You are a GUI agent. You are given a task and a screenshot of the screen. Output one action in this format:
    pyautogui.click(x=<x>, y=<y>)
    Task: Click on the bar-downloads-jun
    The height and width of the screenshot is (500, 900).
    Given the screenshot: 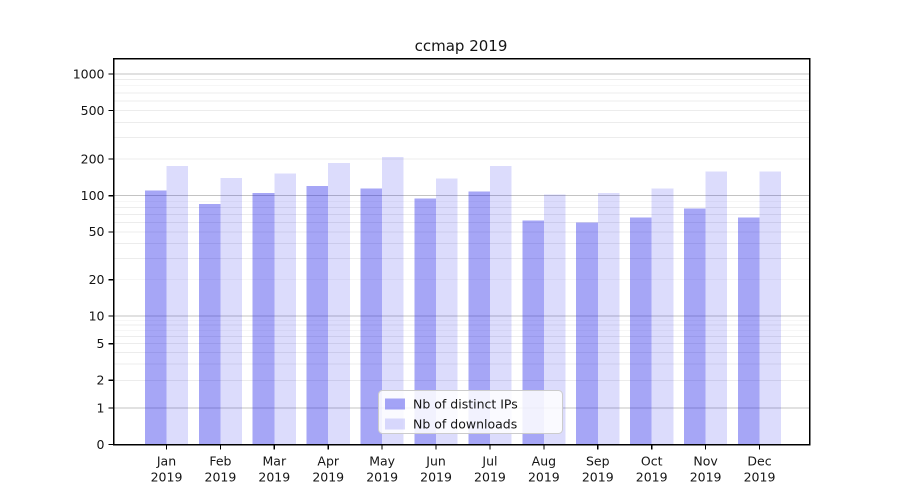 What is the action you would take?
    pyautogui.click(x=447, y=311)
    